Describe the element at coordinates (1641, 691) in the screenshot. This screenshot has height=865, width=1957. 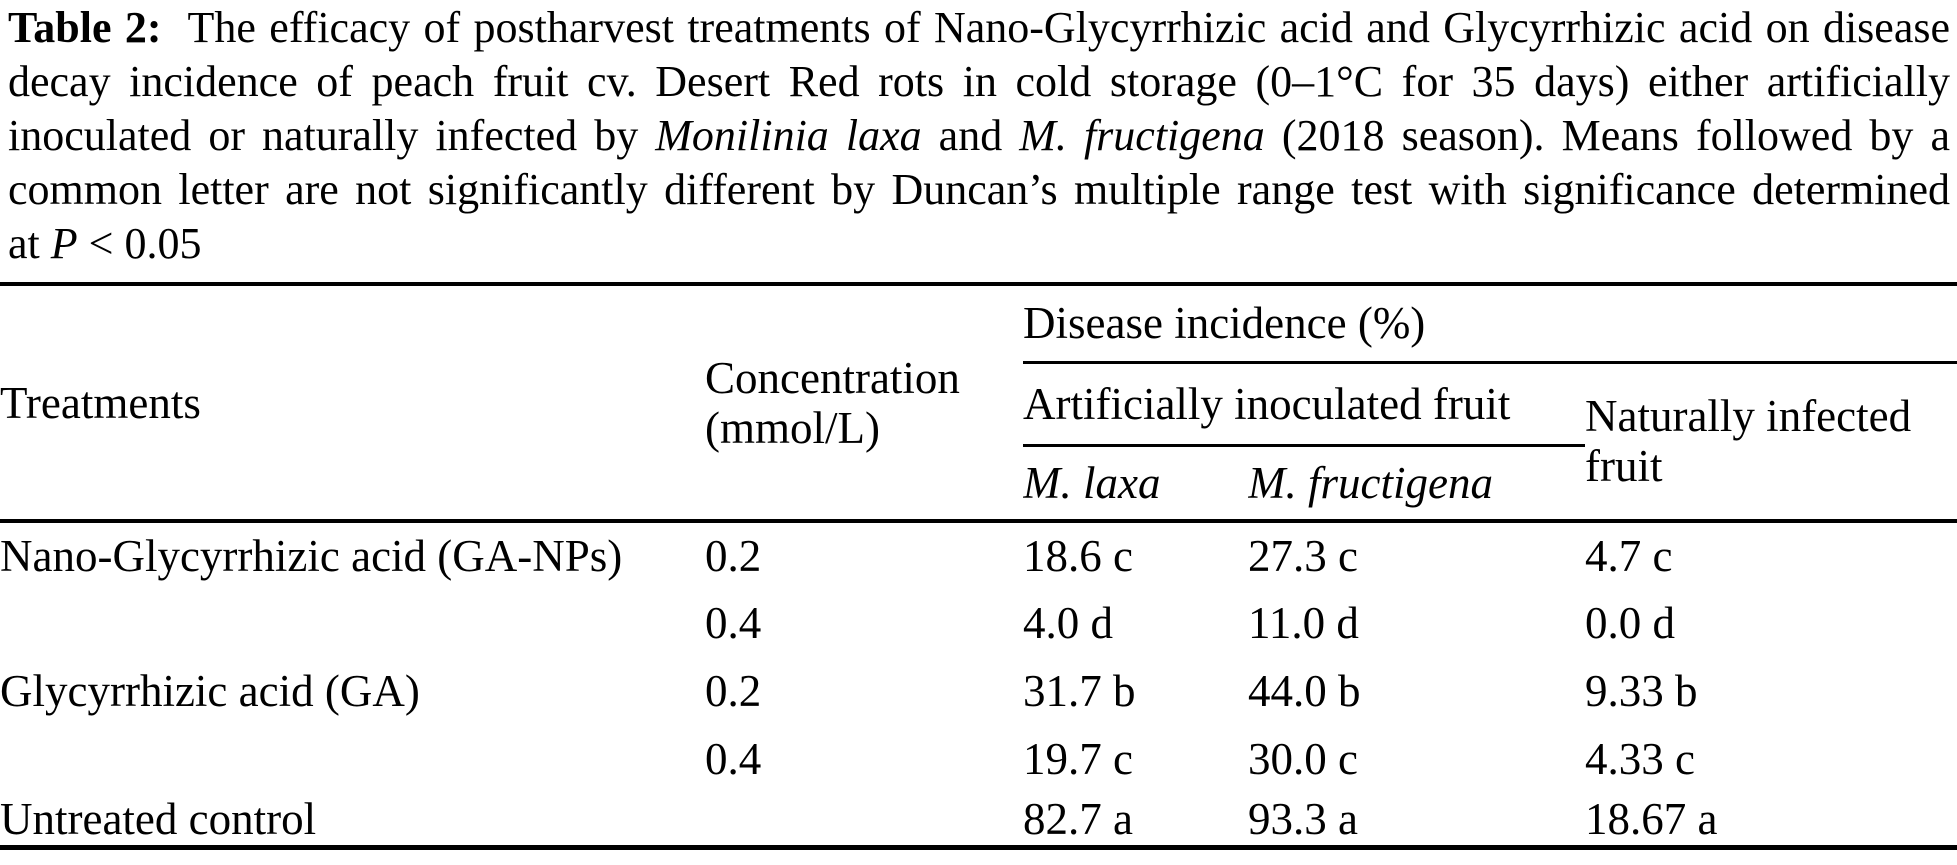
I see `naturally-infected-cell: 9.33 b` at that location.